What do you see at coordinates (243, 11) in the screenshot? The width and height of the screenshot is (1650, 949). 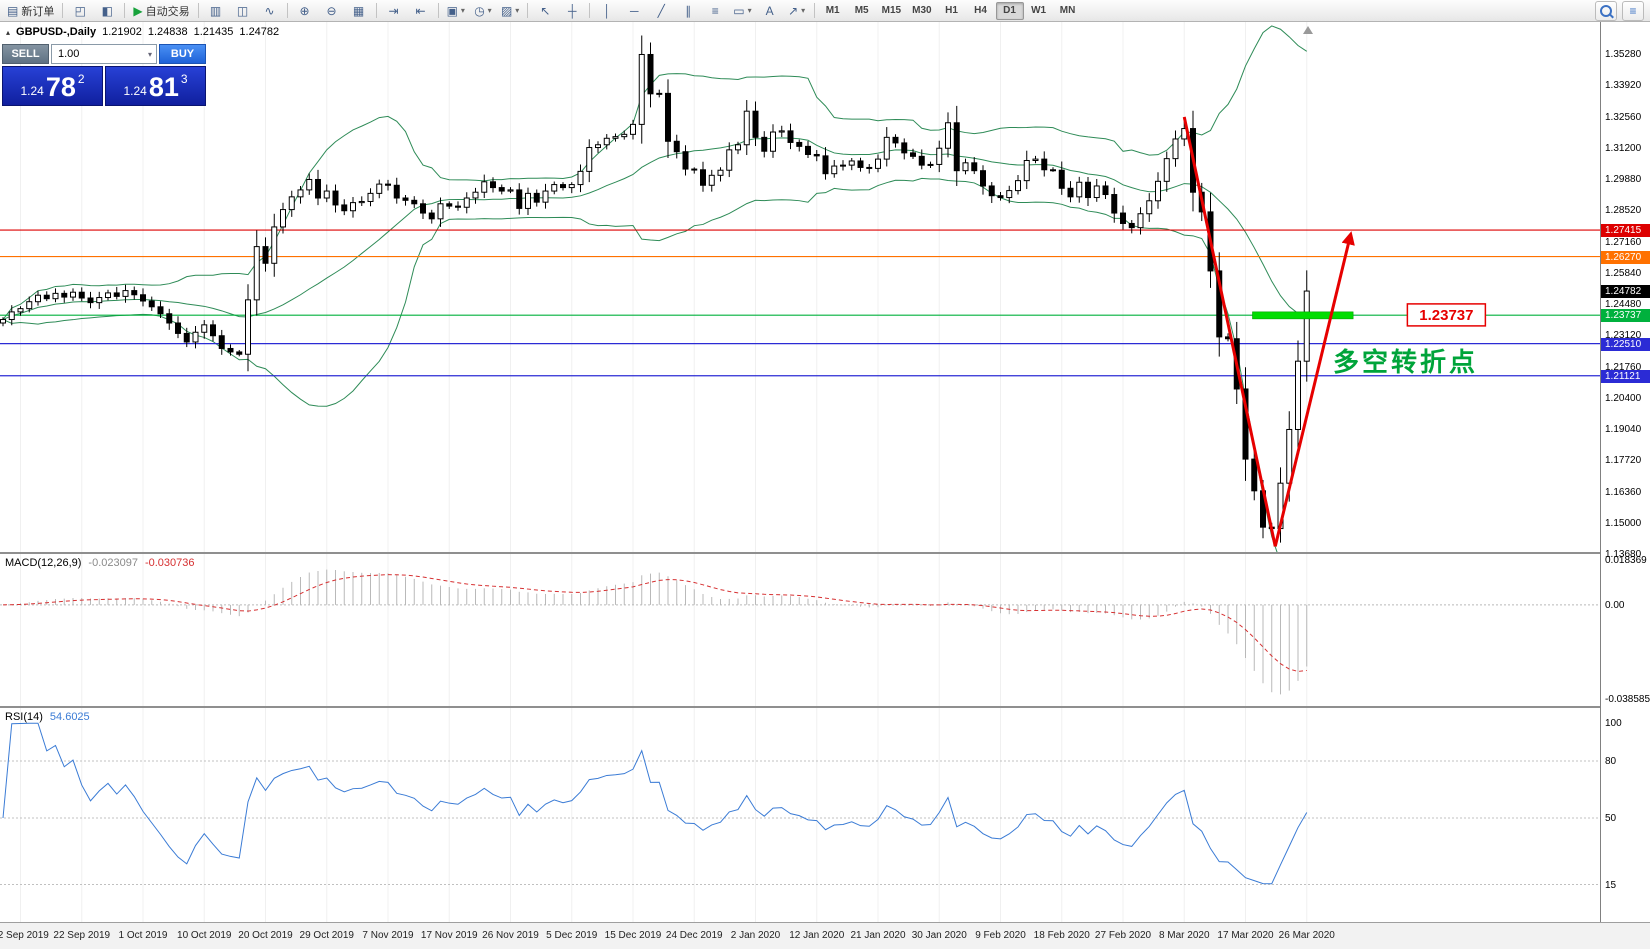 I see `candlestick-icon: ◫` at bounding box center [243, 11].